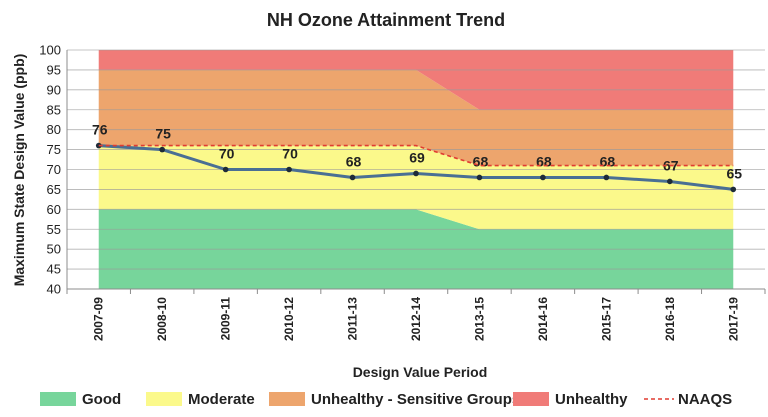 Image resolution: width=768 pixels, height=417 pixels. Describe the element at coordinates (221, 399) in the screenshot. I see `legend-label: Moderate` at that location.